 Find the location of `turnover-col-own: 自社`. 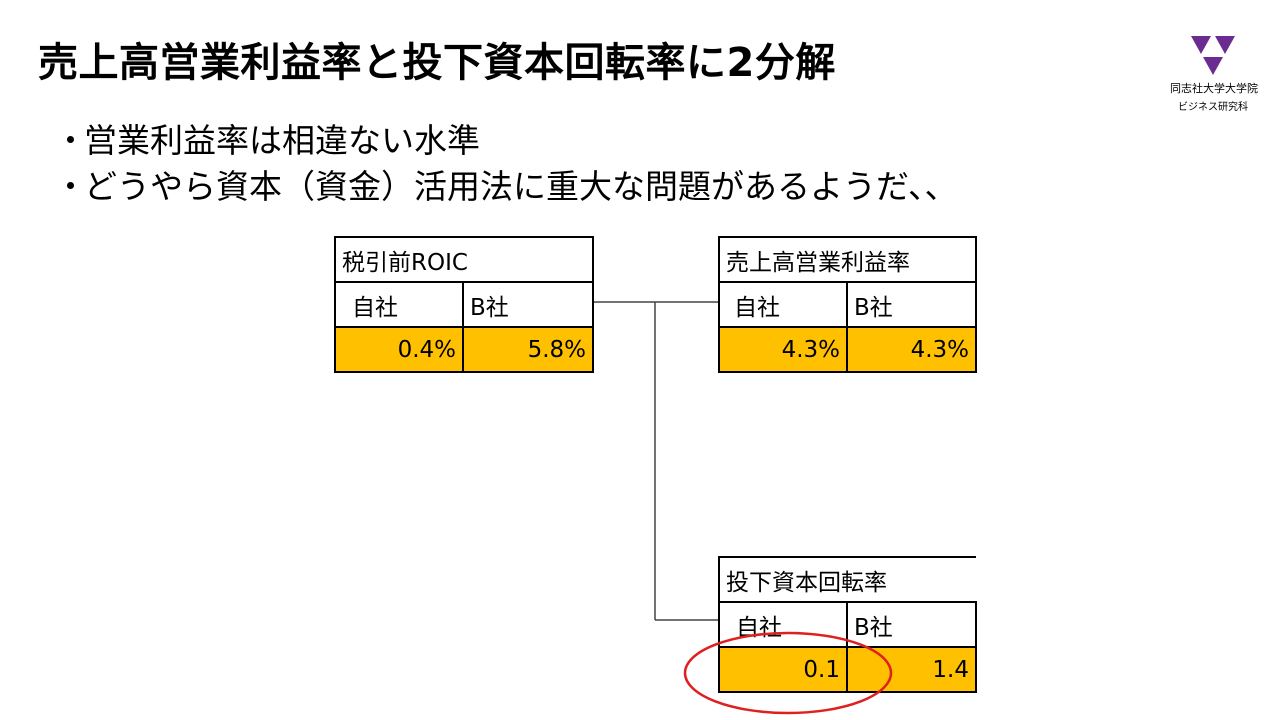

turnover-col-own: 自社 is located at coordinates (783, 624).